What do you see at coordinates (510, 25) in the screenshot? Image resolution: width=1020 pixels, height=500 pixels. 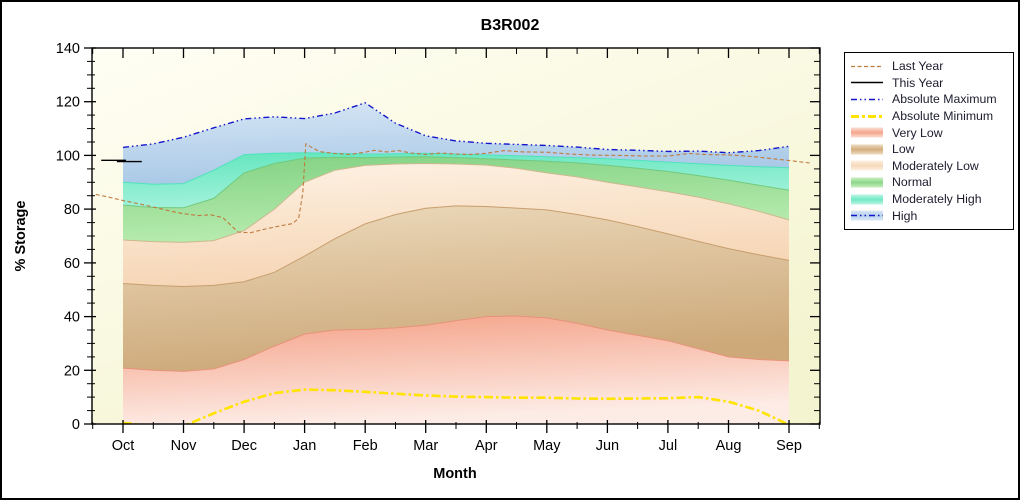 I see `chart-title: B3R002` at bounding box center [510, 25].